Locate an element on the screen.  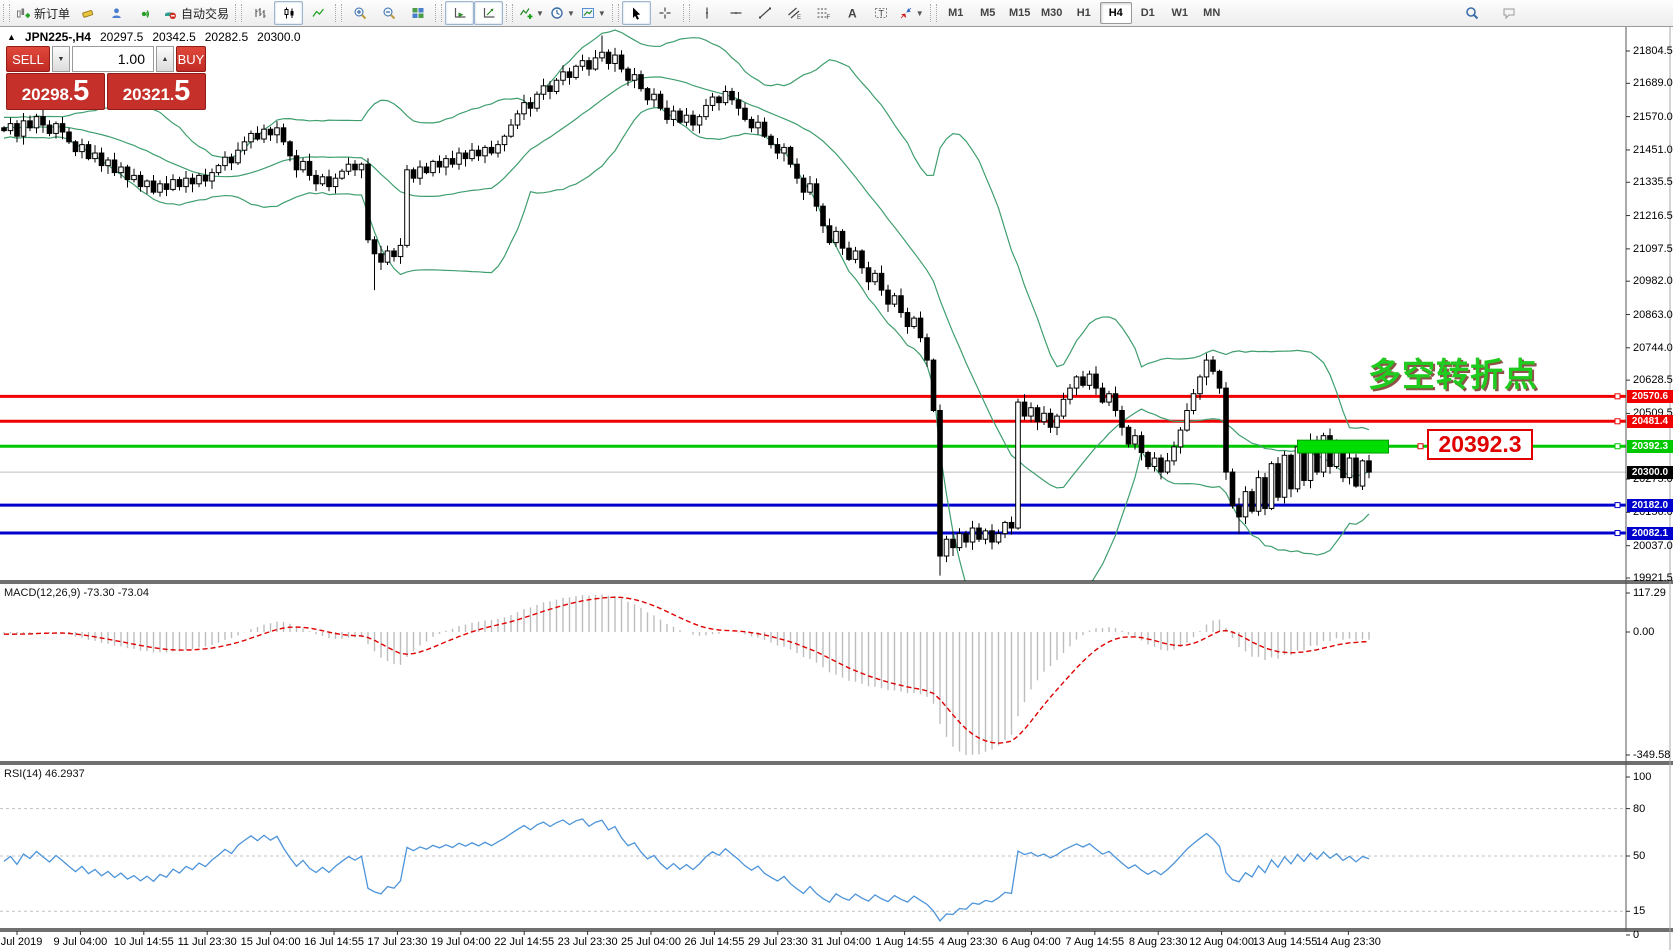
new-order-label: 新订单 is located at coordinates (52, 13).